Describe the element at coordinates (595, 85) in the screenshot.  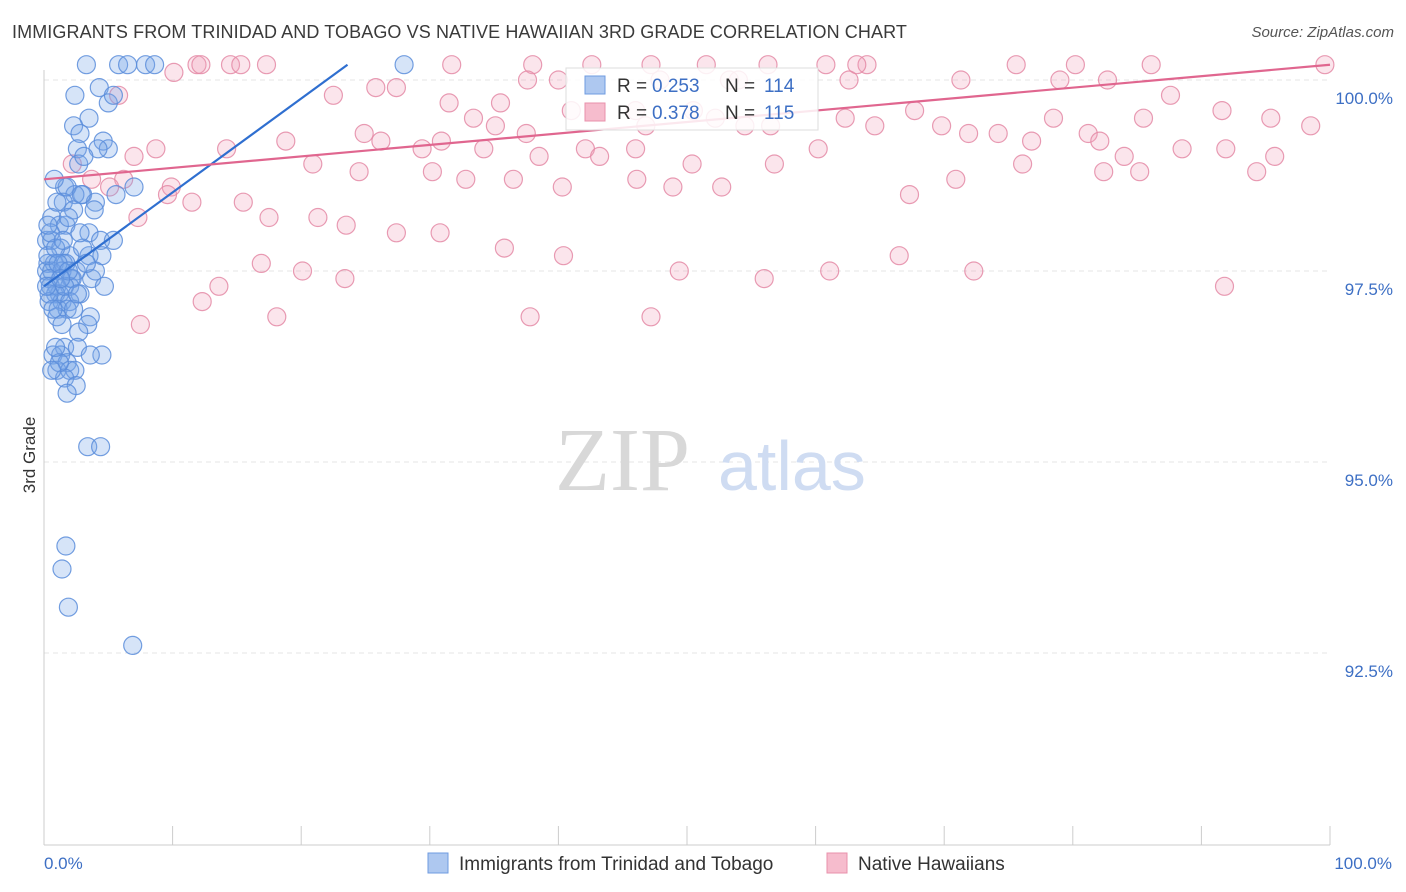
I see `legend-swatch-trinidad` at that location.